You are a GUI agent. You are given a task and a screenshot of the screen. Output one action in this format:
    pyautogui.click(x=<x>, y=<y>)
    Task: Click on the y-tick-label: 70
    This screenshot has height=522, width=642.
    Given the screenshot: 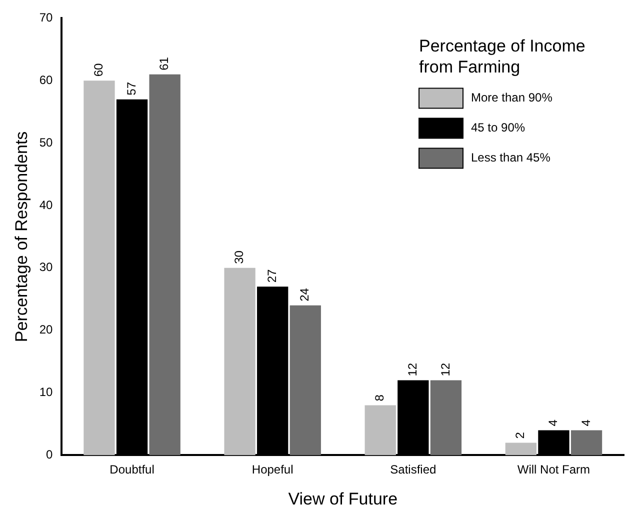 What is the action you would take?
    pyautogui.click(x=46, y=17)
    